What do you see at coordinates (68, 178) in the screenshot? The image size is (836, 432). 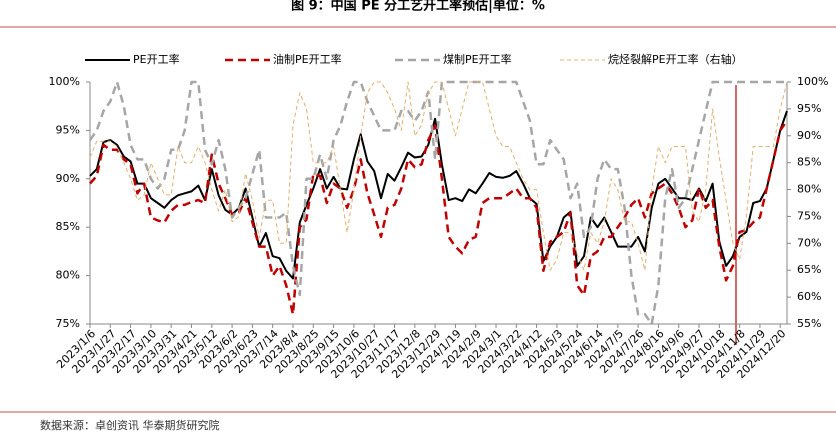 I see `y-tick-label: 90%` at bounding box center [68, 178].